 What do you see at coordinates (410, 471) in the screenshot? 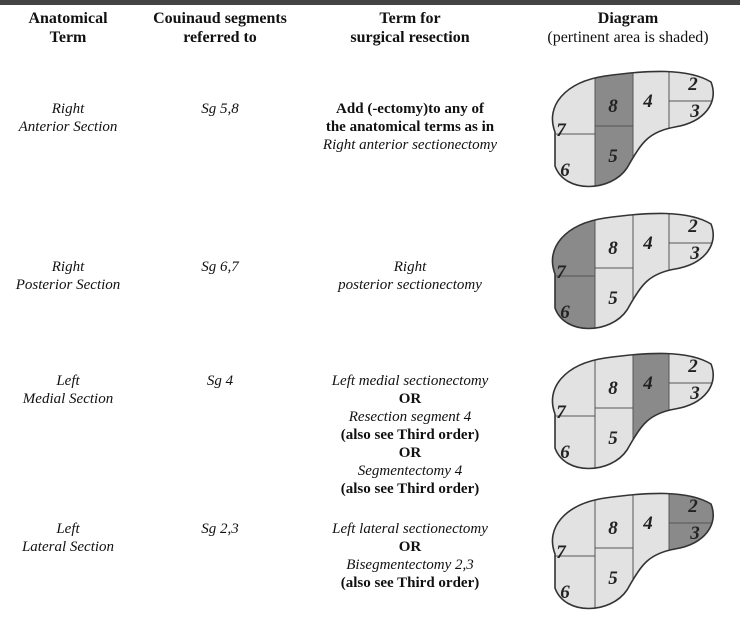
I see `resection-line: Segmentectomy 4` at bounding box center [410, 471].